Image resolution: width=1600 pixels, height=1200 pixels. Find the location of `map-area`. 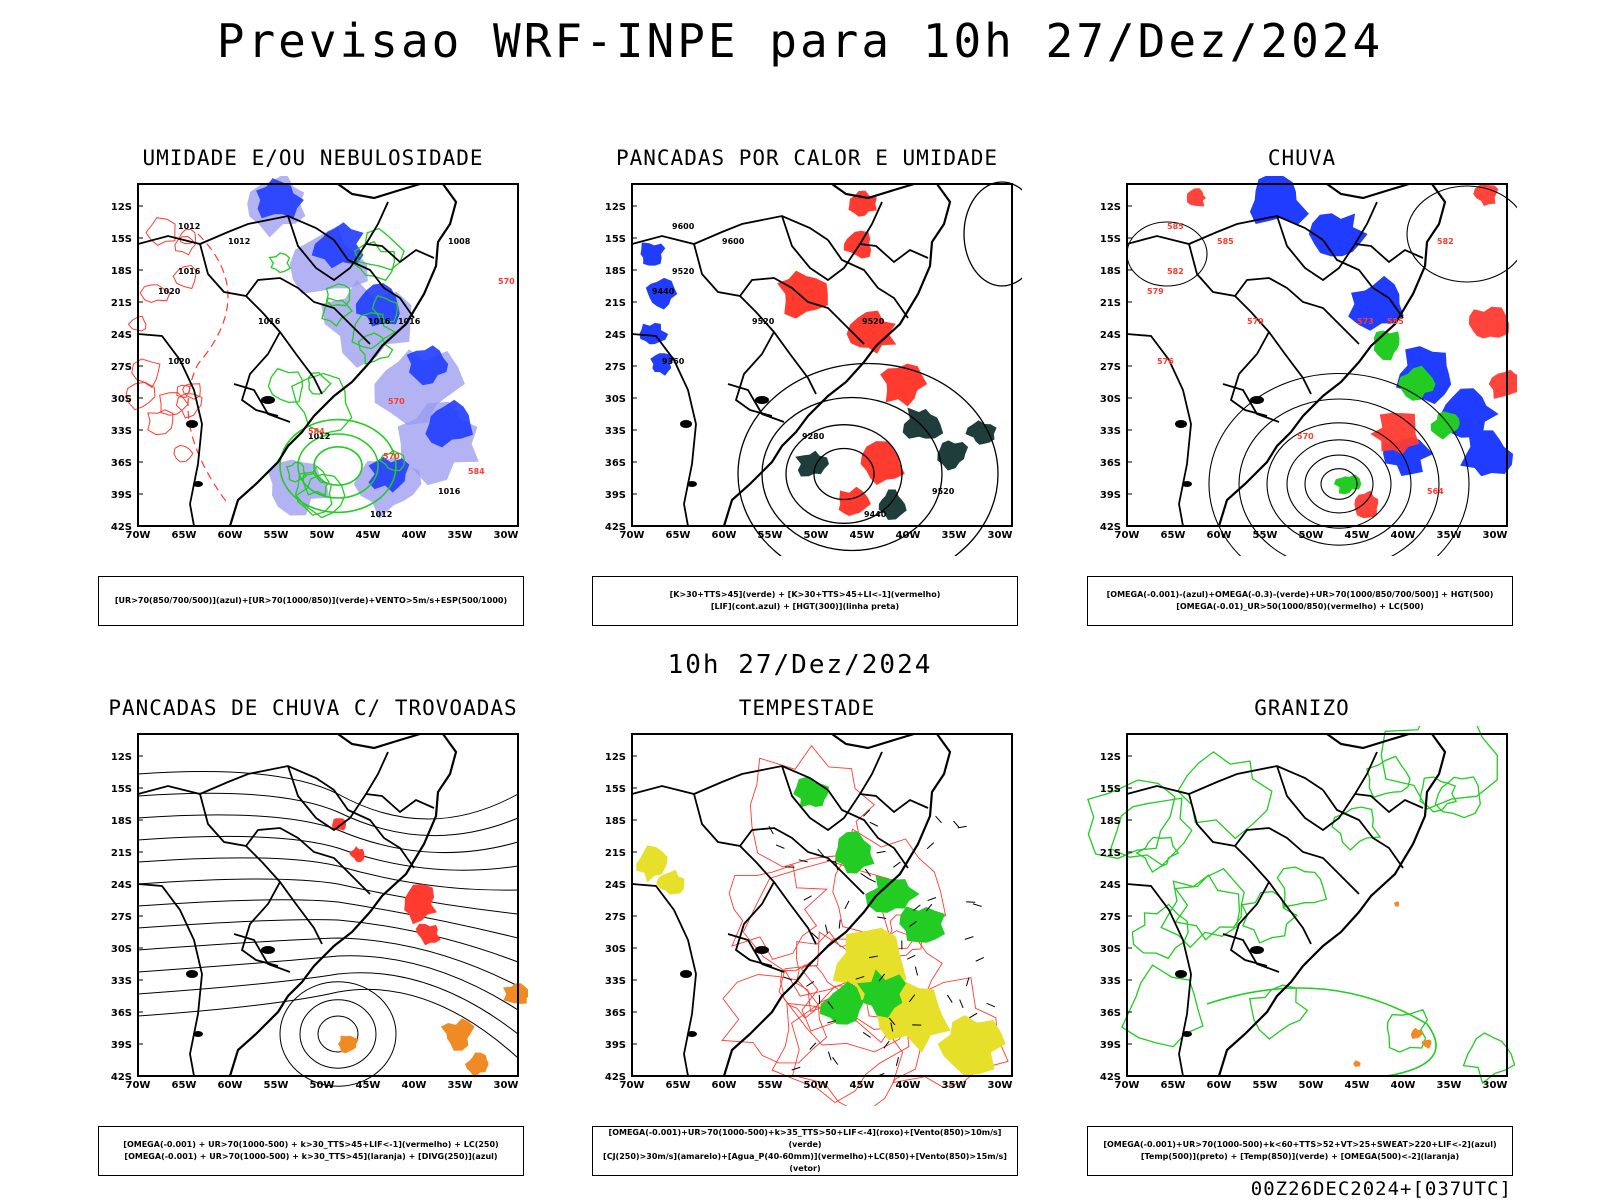

map-area is located at coordinates (332, 909).